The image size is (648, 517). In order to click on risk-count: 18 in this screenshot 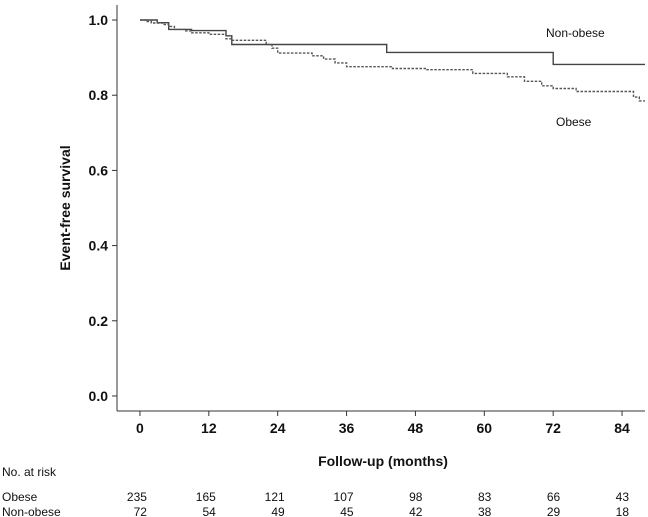, I will do `click(623, 511)`.